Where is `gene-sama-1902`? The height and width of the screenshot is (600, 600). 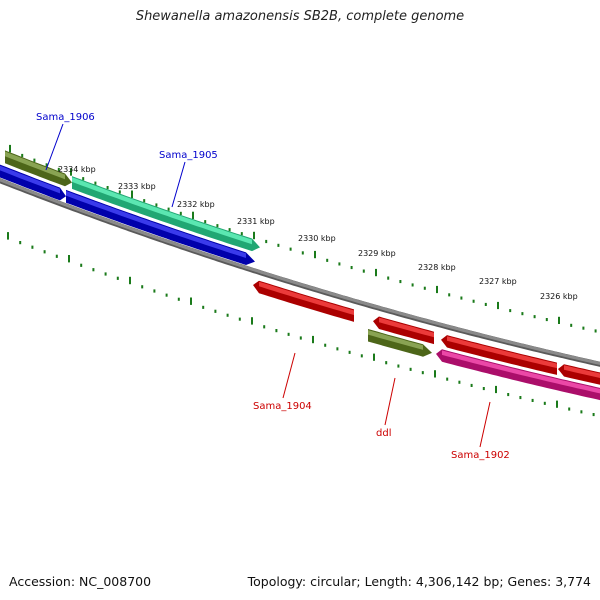 gene-sama-1902 is located at coordinates (518, 375).